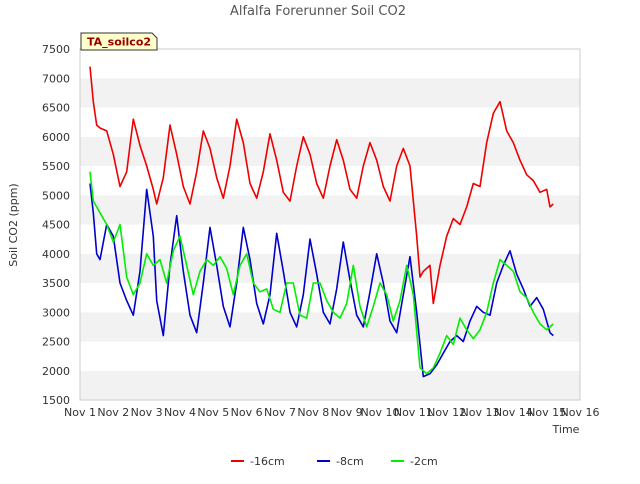 The height and width of the screenshot is (484, 640). Describe the element at coordinates (56, 78) in the screenshot. I see `y-tick-label: 7000` at that location.